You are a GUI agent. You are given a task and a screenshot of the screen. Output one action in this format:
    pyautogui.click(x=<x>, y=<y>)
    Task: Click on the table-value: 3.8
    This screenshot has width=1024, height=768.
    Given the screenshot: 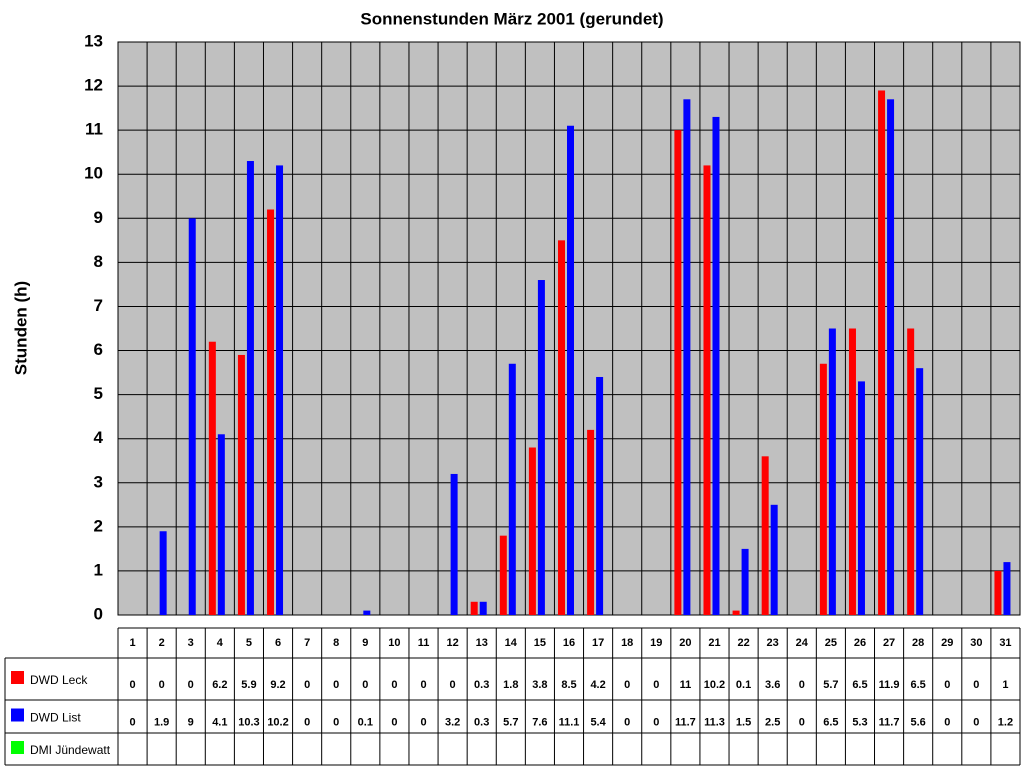 What is the action you would take?
    pyautogui.click(x=539, y=685)
    